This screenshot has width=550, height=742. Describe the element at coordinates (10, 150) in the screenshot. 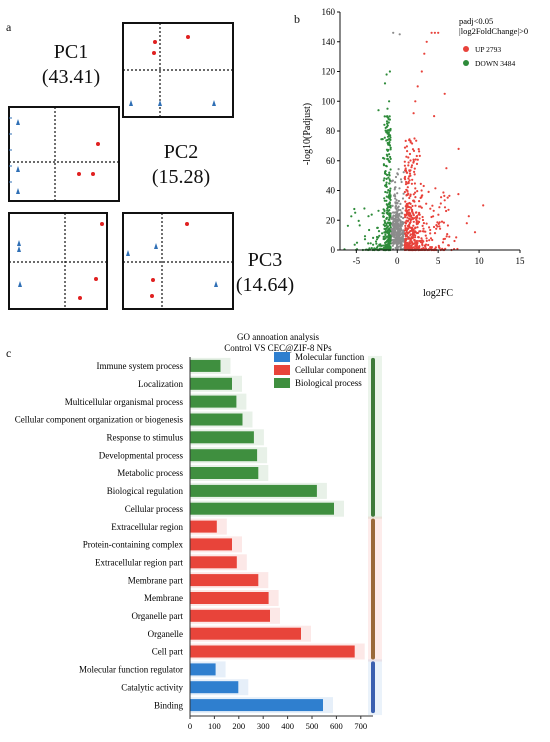

I see `pca-axis-ticks` at that location.